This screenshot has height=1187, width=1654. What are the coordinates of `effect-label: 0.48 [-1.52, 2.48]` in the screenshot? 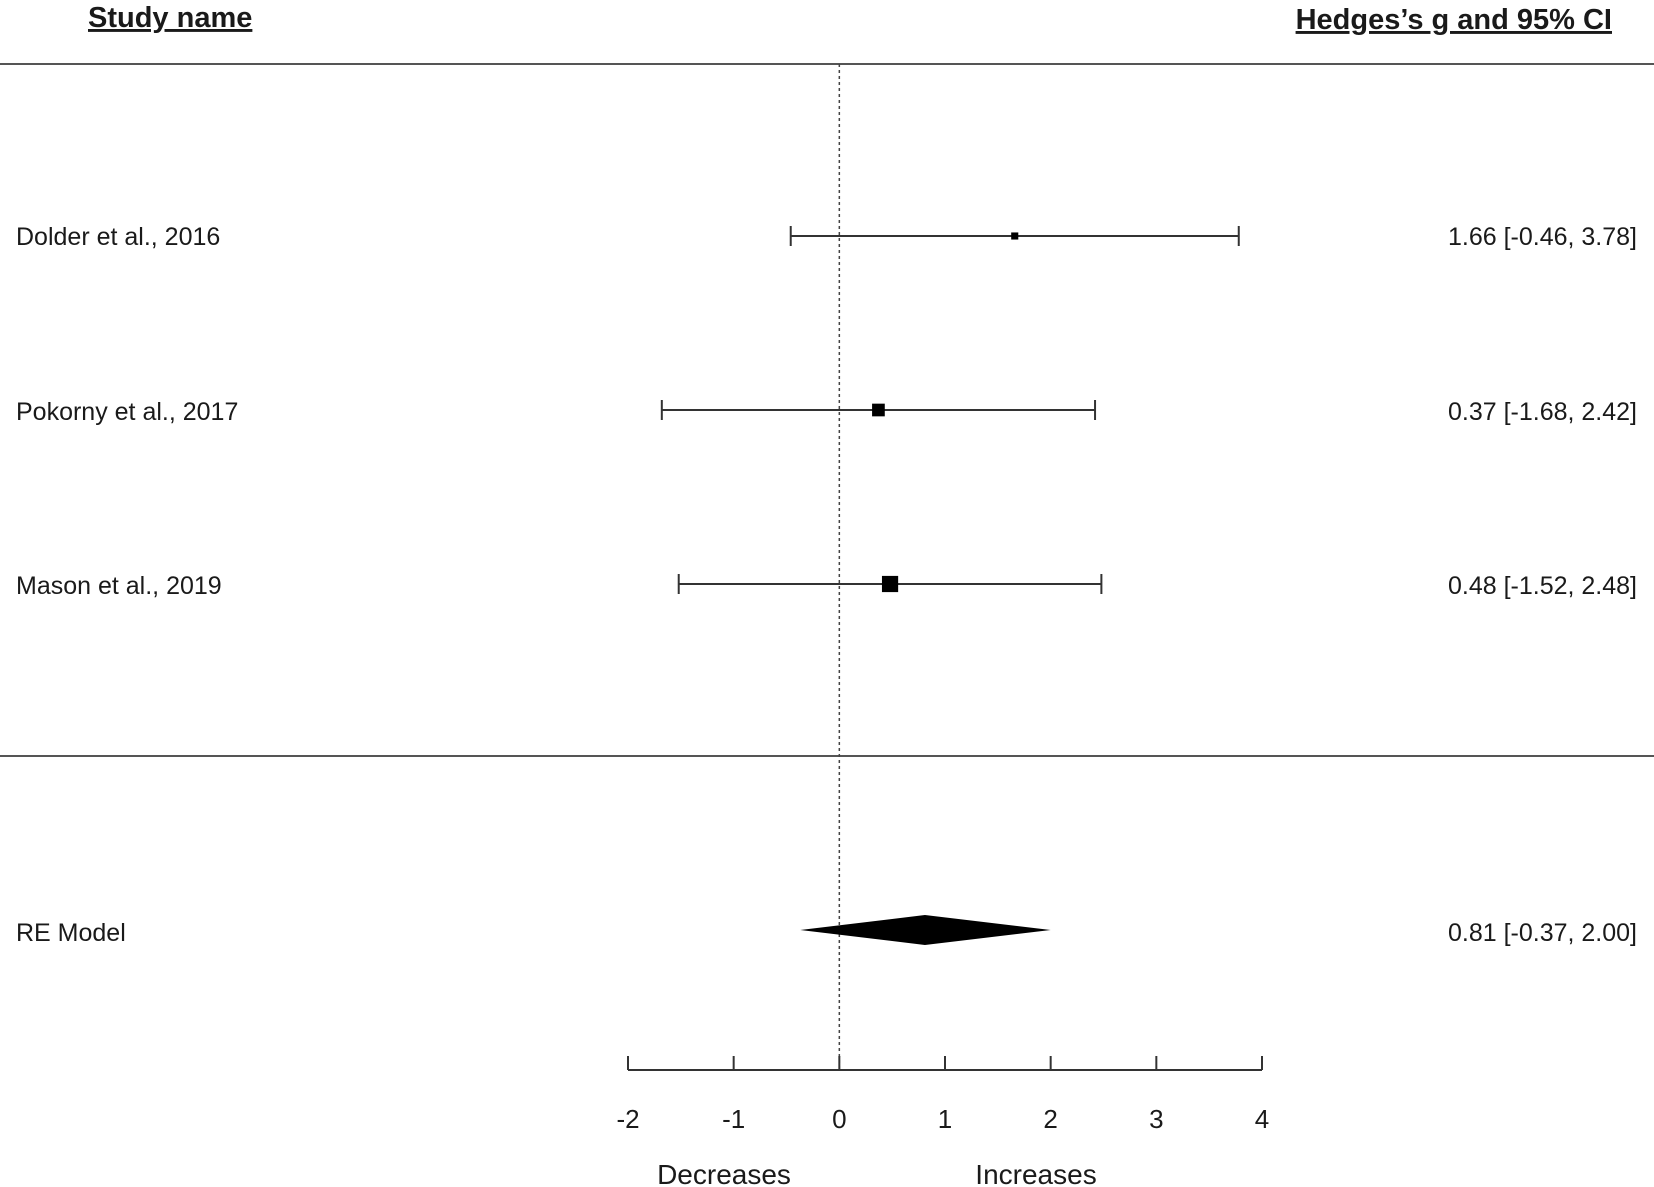 It's located at (1542, 586).